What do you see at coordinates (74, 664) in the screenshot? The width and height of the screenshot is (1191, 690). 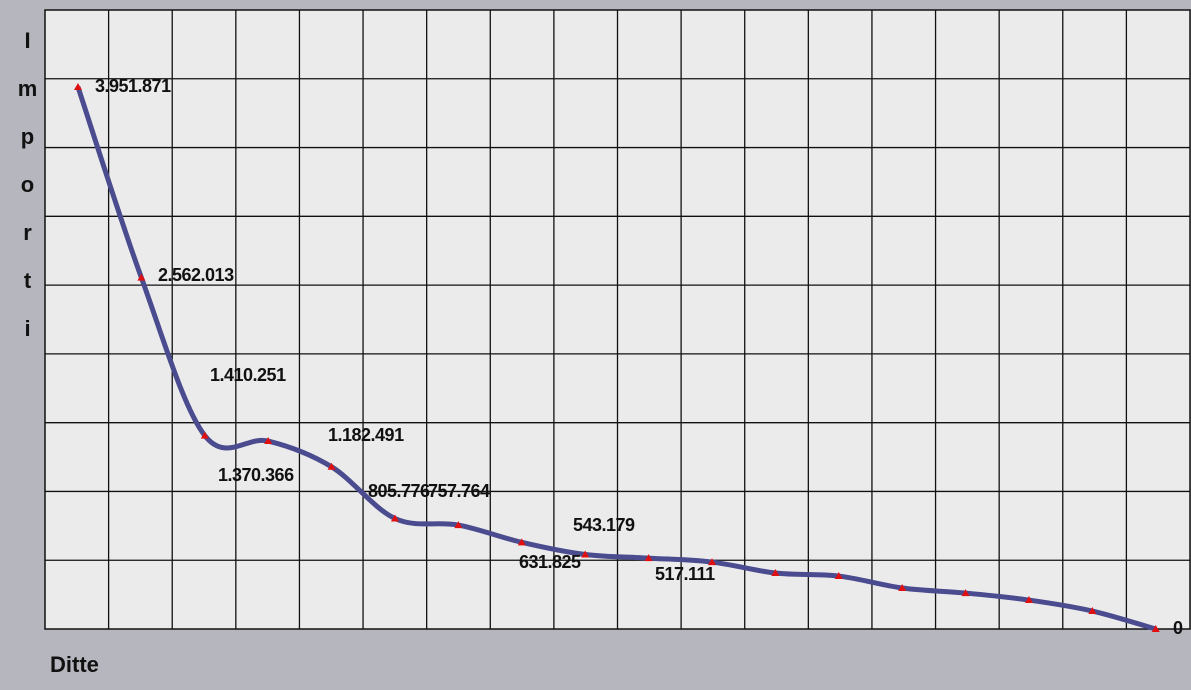 I see `x-axis-label: Ditte` at bounding box center [74, 664].